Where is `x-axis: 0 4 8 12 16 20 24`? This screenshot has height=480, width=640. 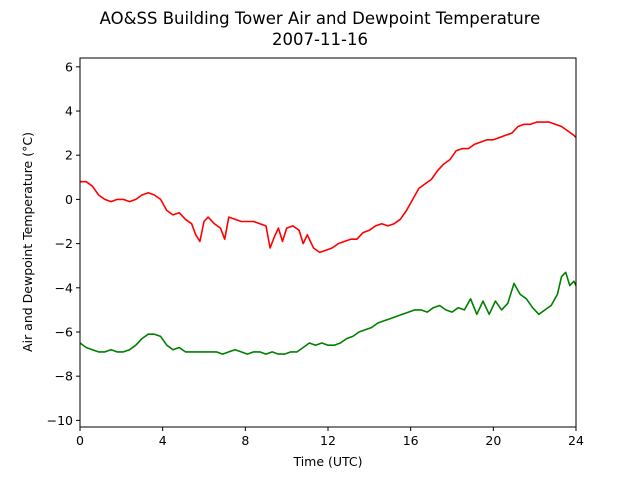
x-axis: 0 4 8 12 16 20 24 is located at coordinates (330, 437).